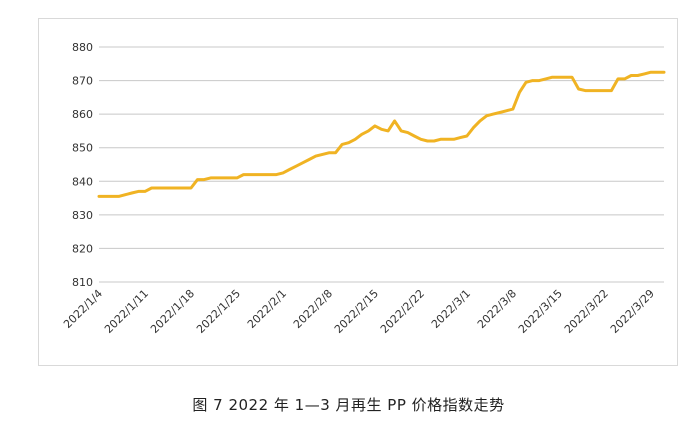 This screenshot has height=441, width=697. What do you see at coordinates (172, 311) in the screenshot?
I see `x-tick-label: 2022/1/18` at bounding box center [172, 311].